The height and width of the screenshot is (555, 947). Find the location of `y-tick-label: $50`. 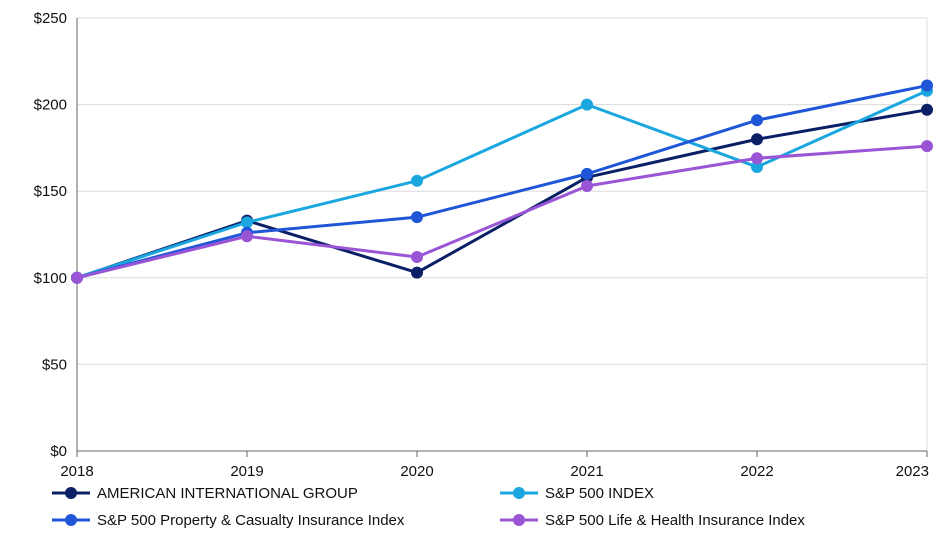

y-tick-label: $50 is located at coordinates (54, 364).